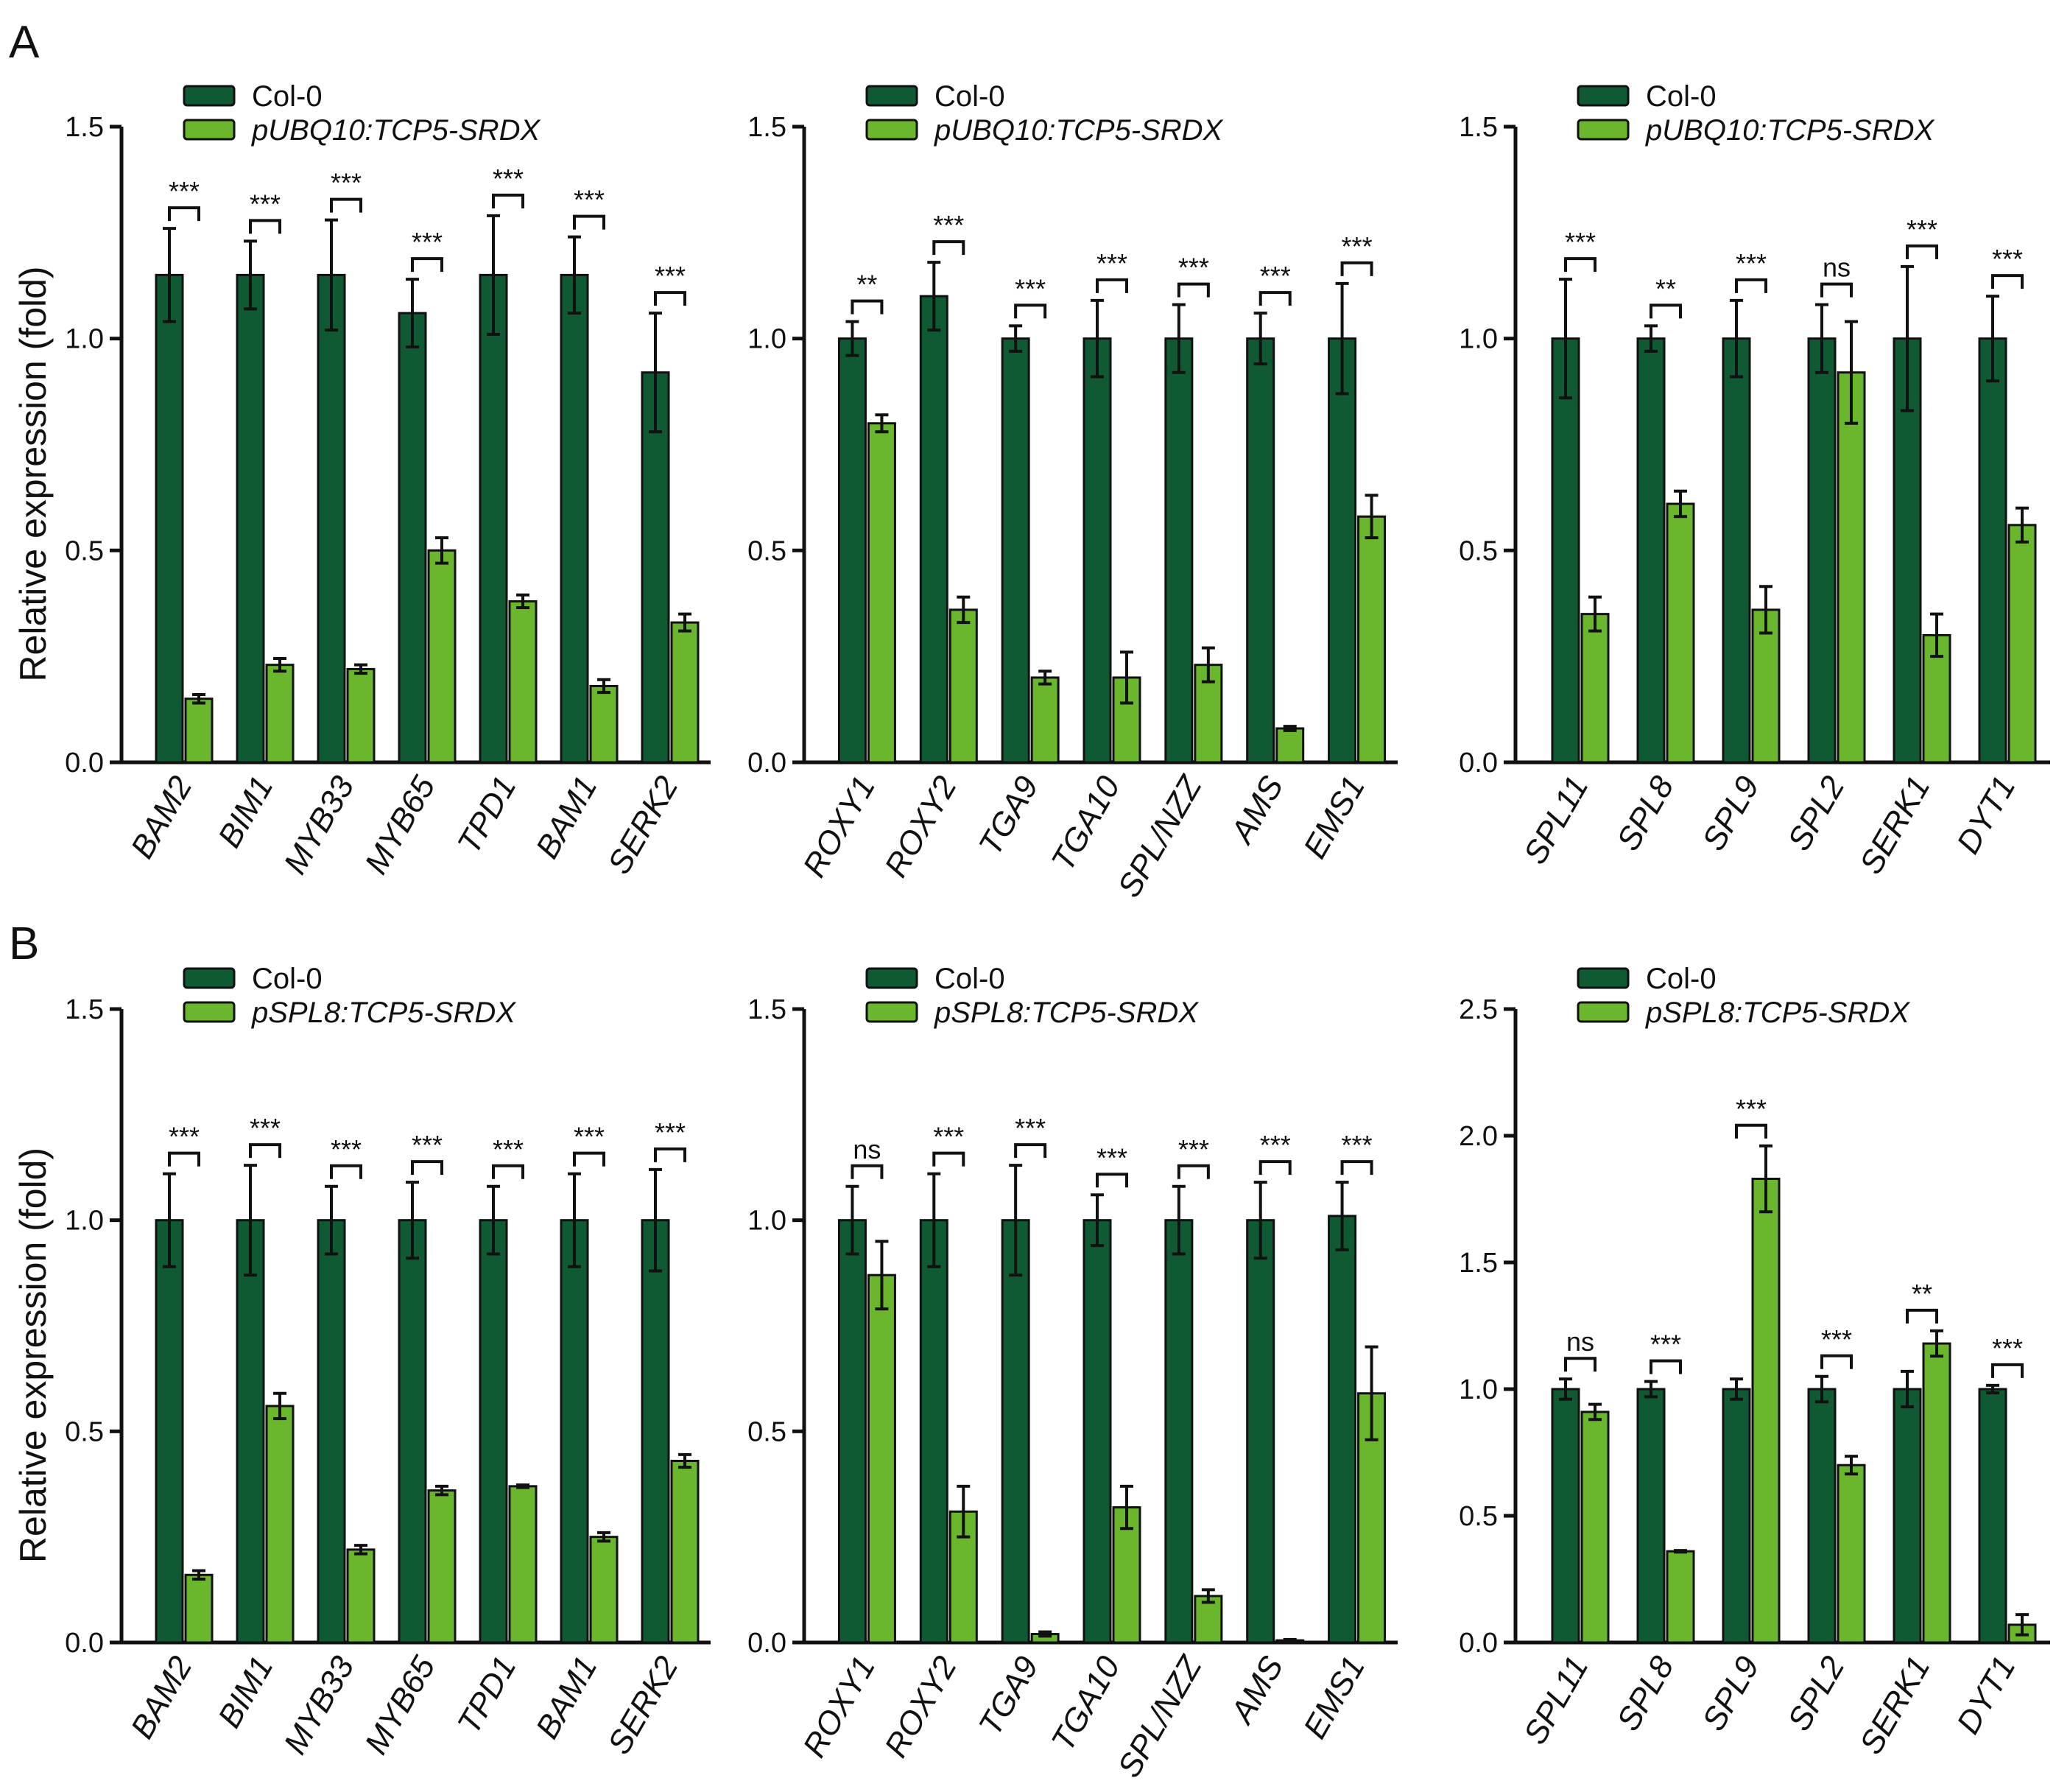 This screenshot has width=2070, height=1792. What do you see at coordinates (1086, 1703) in the screenshot?
I see `category-label: TGA10` at bounding box center [1086, 1703].